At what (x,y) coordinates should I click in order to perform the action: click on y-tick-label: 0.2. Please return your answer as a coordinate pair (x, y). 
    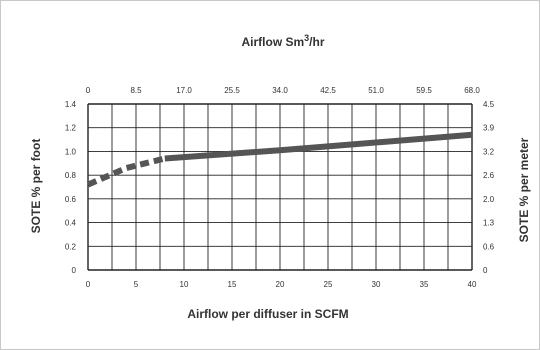
    Looking at the image, I should click on (71, 246).